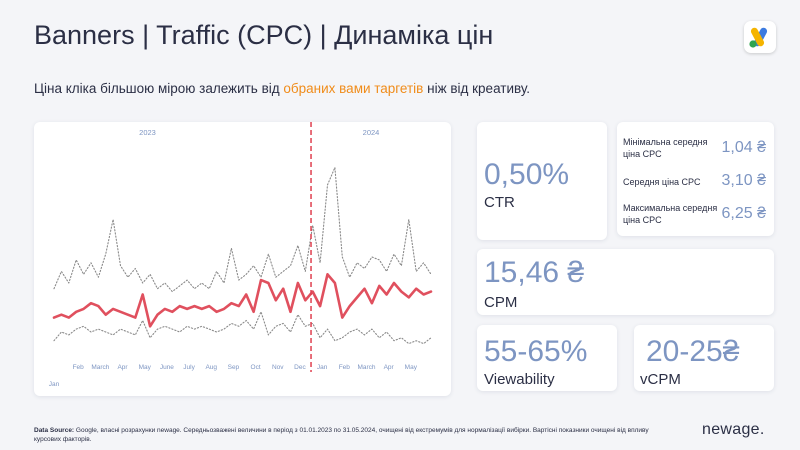 The image size is (800, 450). What do you see at coordinates (733, 429) in the screenshot?
I see `brand-logo: newage.` at bounding box center [733, 429].